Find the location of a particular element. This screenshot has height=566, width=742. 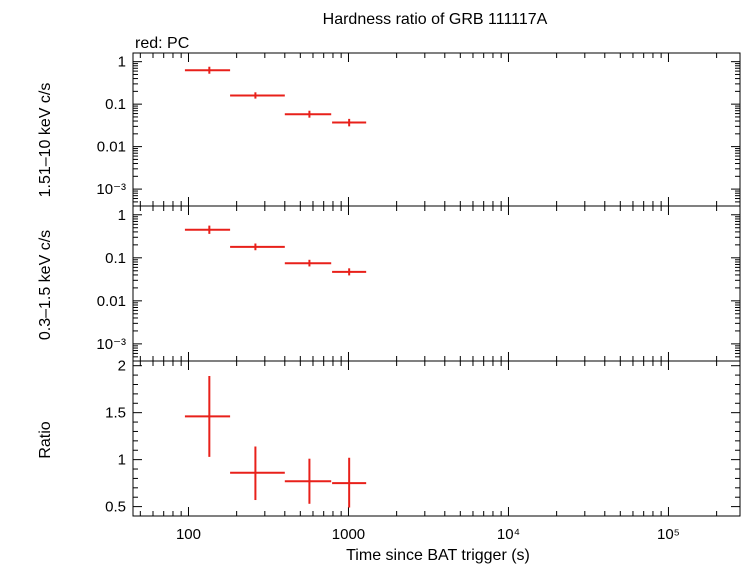

y-axis-label-ratio: Ratio is located at coordinates (45, 439).